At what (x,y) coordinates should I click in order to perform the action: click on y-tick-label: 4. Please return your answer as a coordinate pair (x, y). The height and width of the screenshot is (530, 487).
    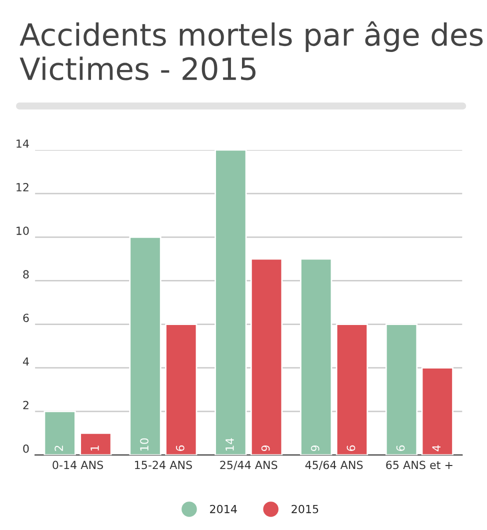
    Looking at the image, I should click on (25, 361).